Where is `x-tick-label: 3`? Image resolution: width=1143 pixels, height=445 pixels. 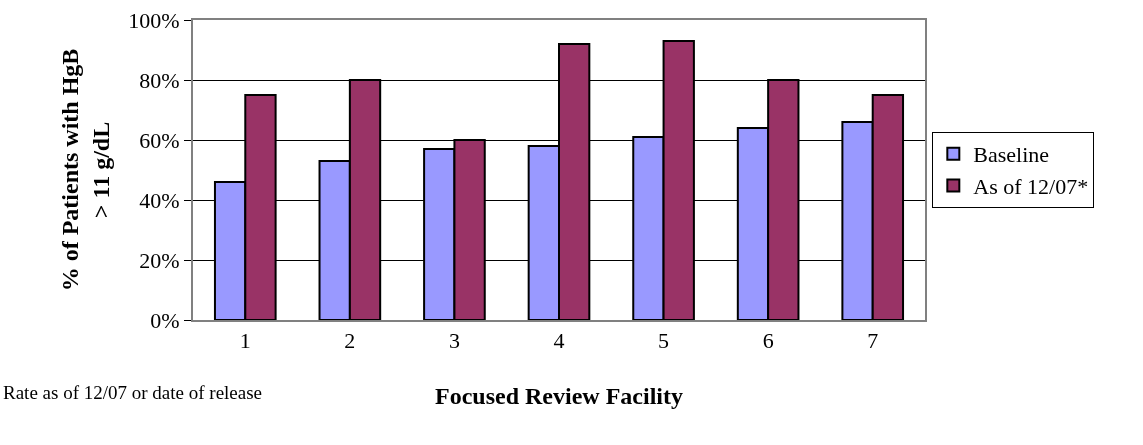
x-tick-label: 3 is located at coordinates (454, 341).